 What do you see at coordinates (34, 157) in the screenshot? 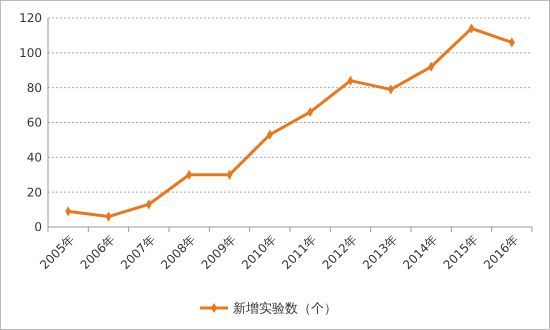
I see `y-tick-label: 40` at bounding box center [34, 157].